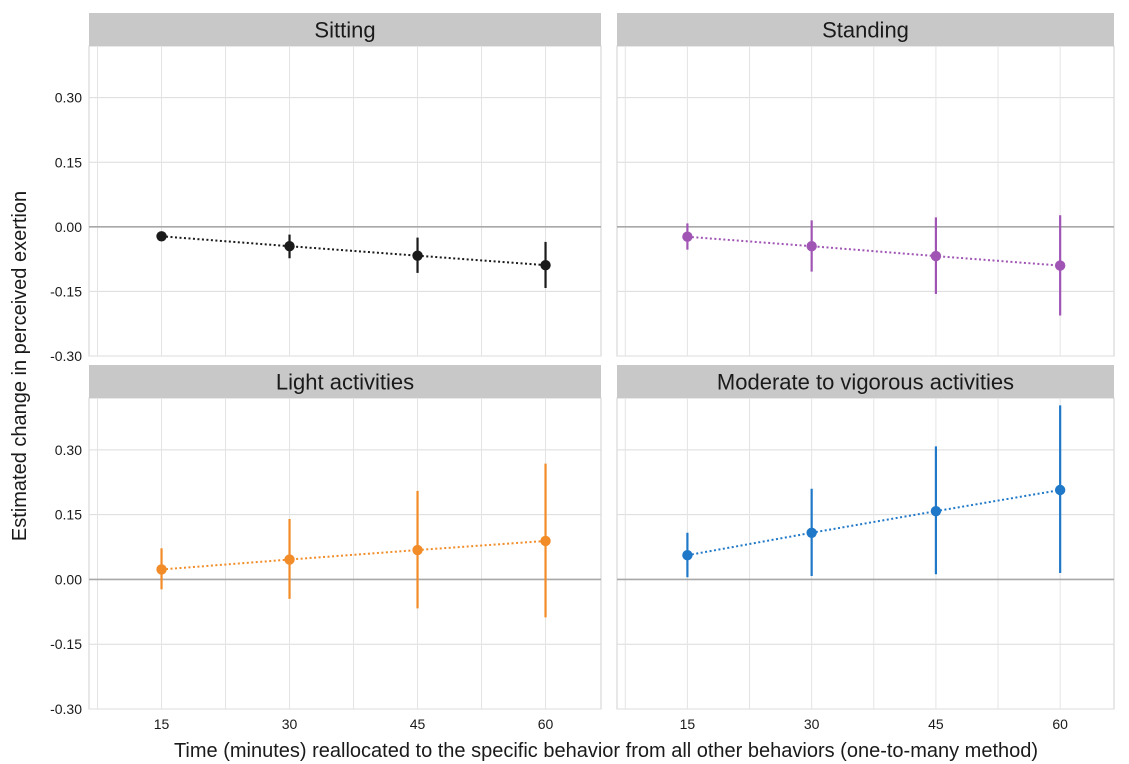 The height and width of the screenshot is (764, 1129). I want to click on panel-title: Standing, so click(865, 30).